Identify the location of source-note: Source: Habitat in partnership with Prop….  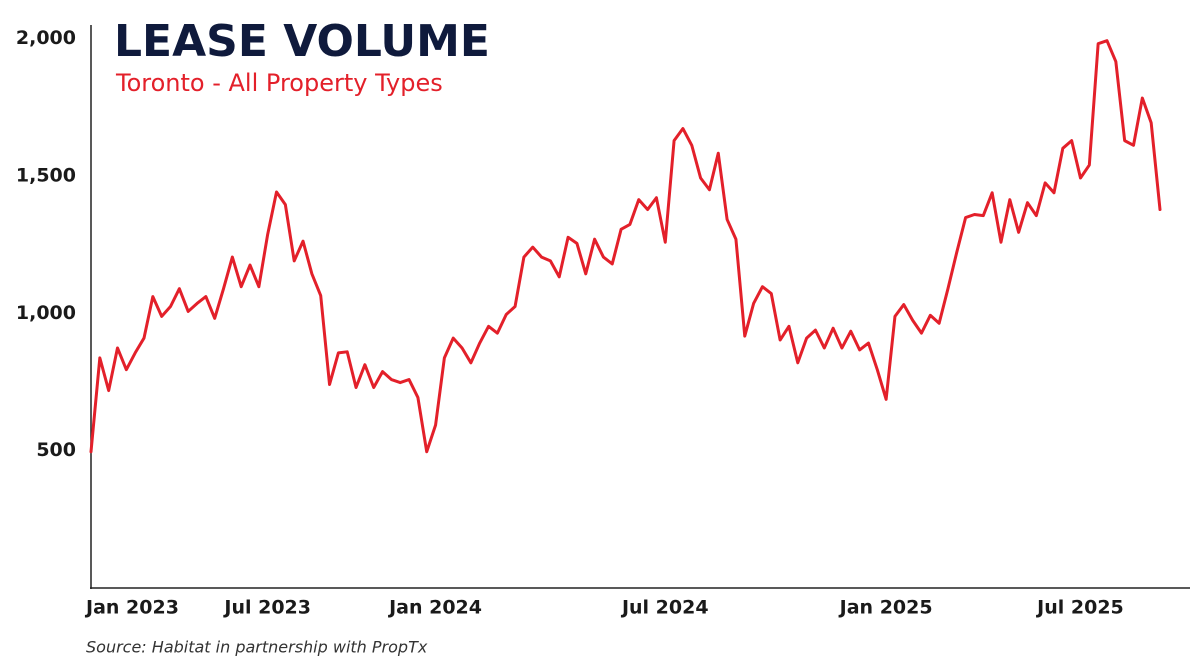
(257, 647).